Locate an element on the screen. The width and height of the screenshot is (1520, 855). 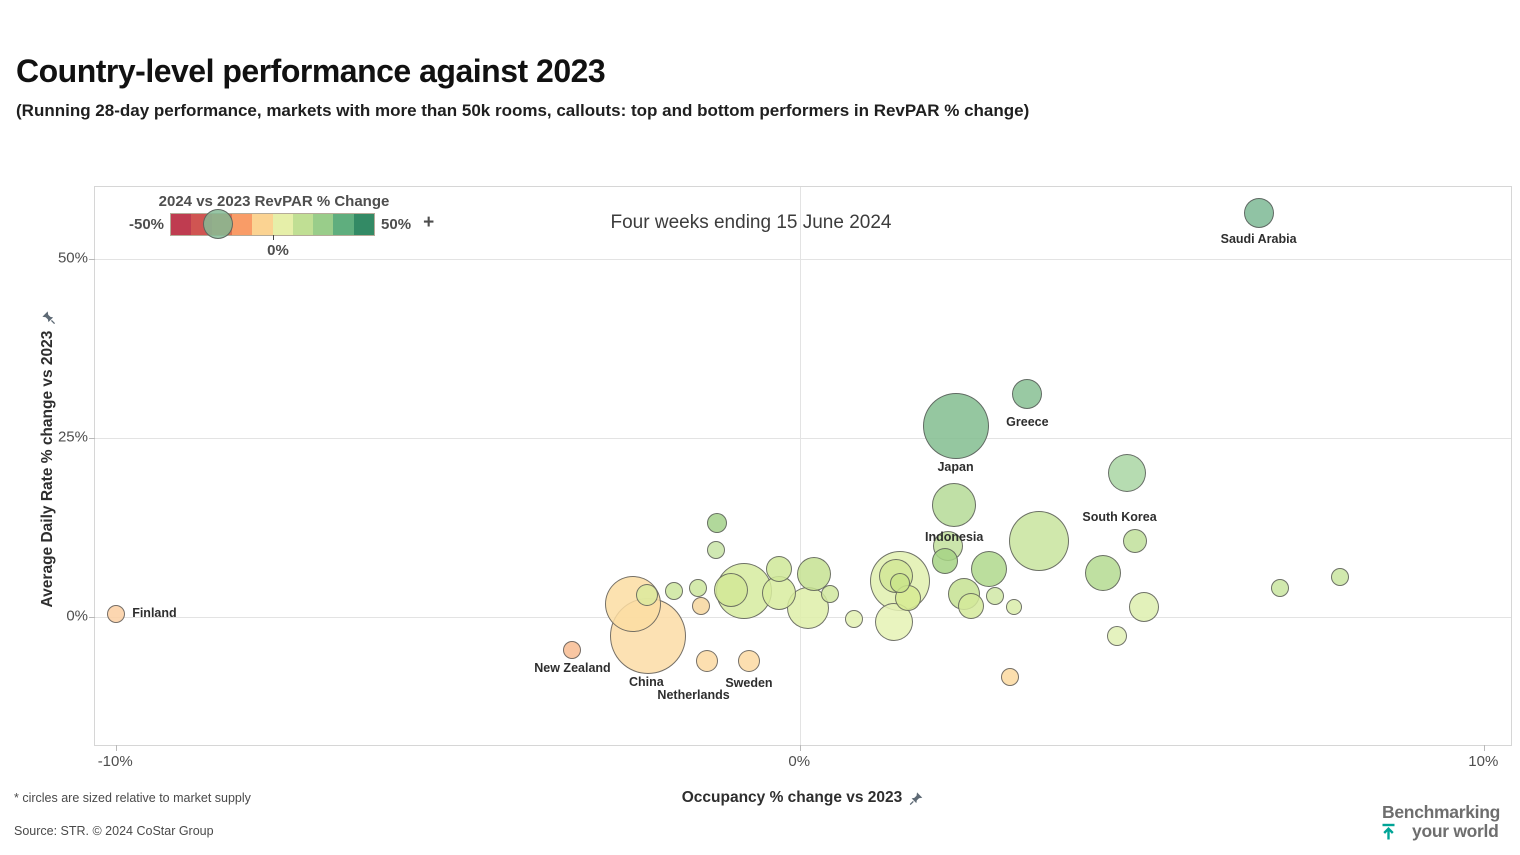
bubble-finland is located at coordinates (116, 614).